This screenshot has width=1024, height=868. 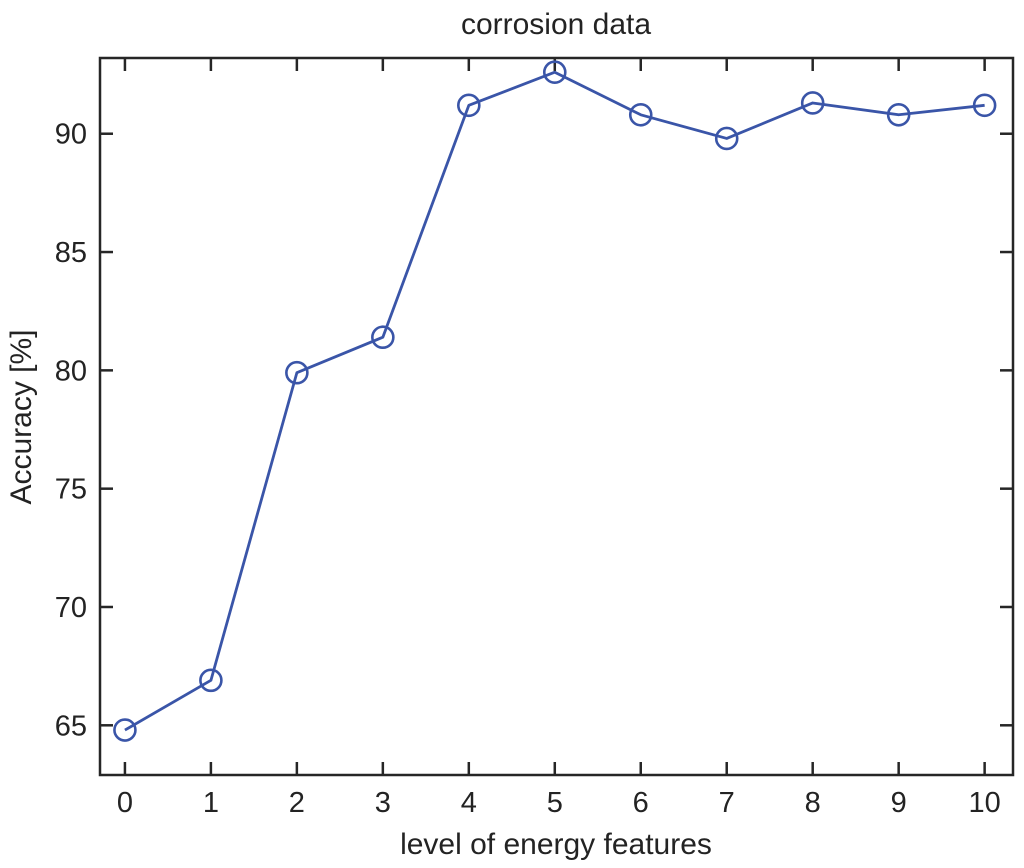 What do you see at coordinates (727, 803) in the screenshot?
I see `x-tick-label: 7` at bounding box center [727, 803].